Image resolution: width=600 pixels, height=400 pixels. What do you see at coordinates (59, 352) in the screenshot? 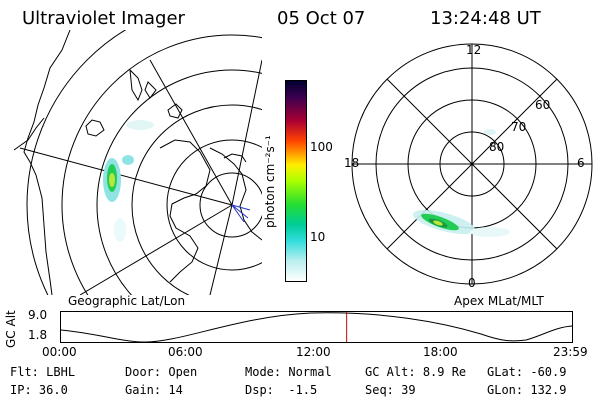
I see `x-tick-0000: 00:00` at bounding box center [59, 352].